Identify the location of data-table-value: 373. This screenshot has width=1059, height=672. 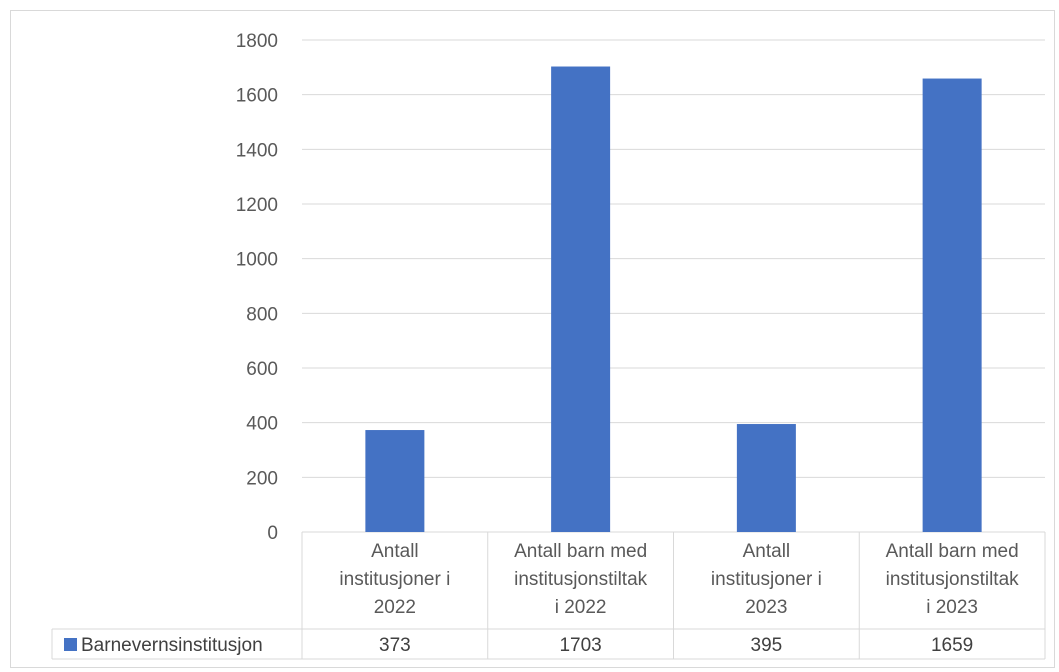
(395, 645).